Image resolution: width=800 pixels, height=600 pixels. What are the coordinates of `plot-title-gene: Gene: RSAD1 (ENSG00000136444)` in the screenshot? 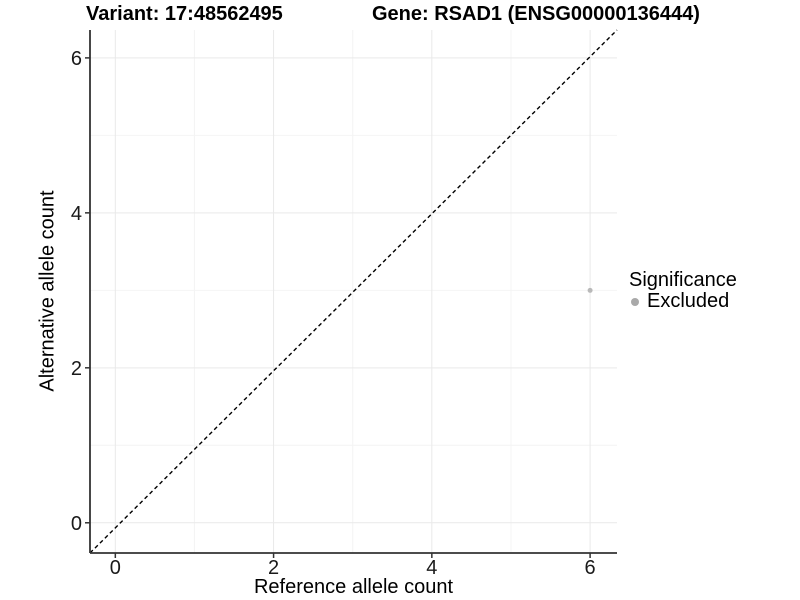 It's located at (536, 14).